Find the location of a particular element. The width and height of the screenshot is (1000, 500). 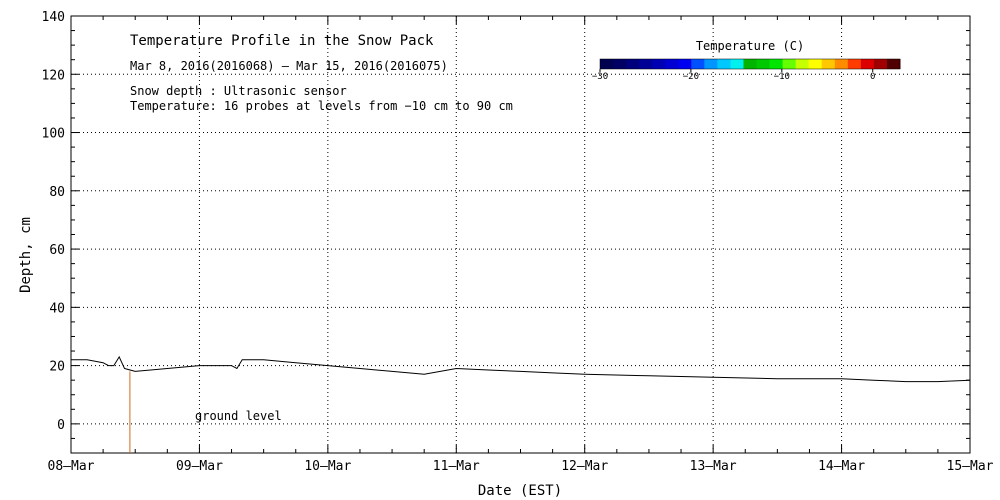

colorbar-tick-label: −30 is located at coordinates (600, 77).